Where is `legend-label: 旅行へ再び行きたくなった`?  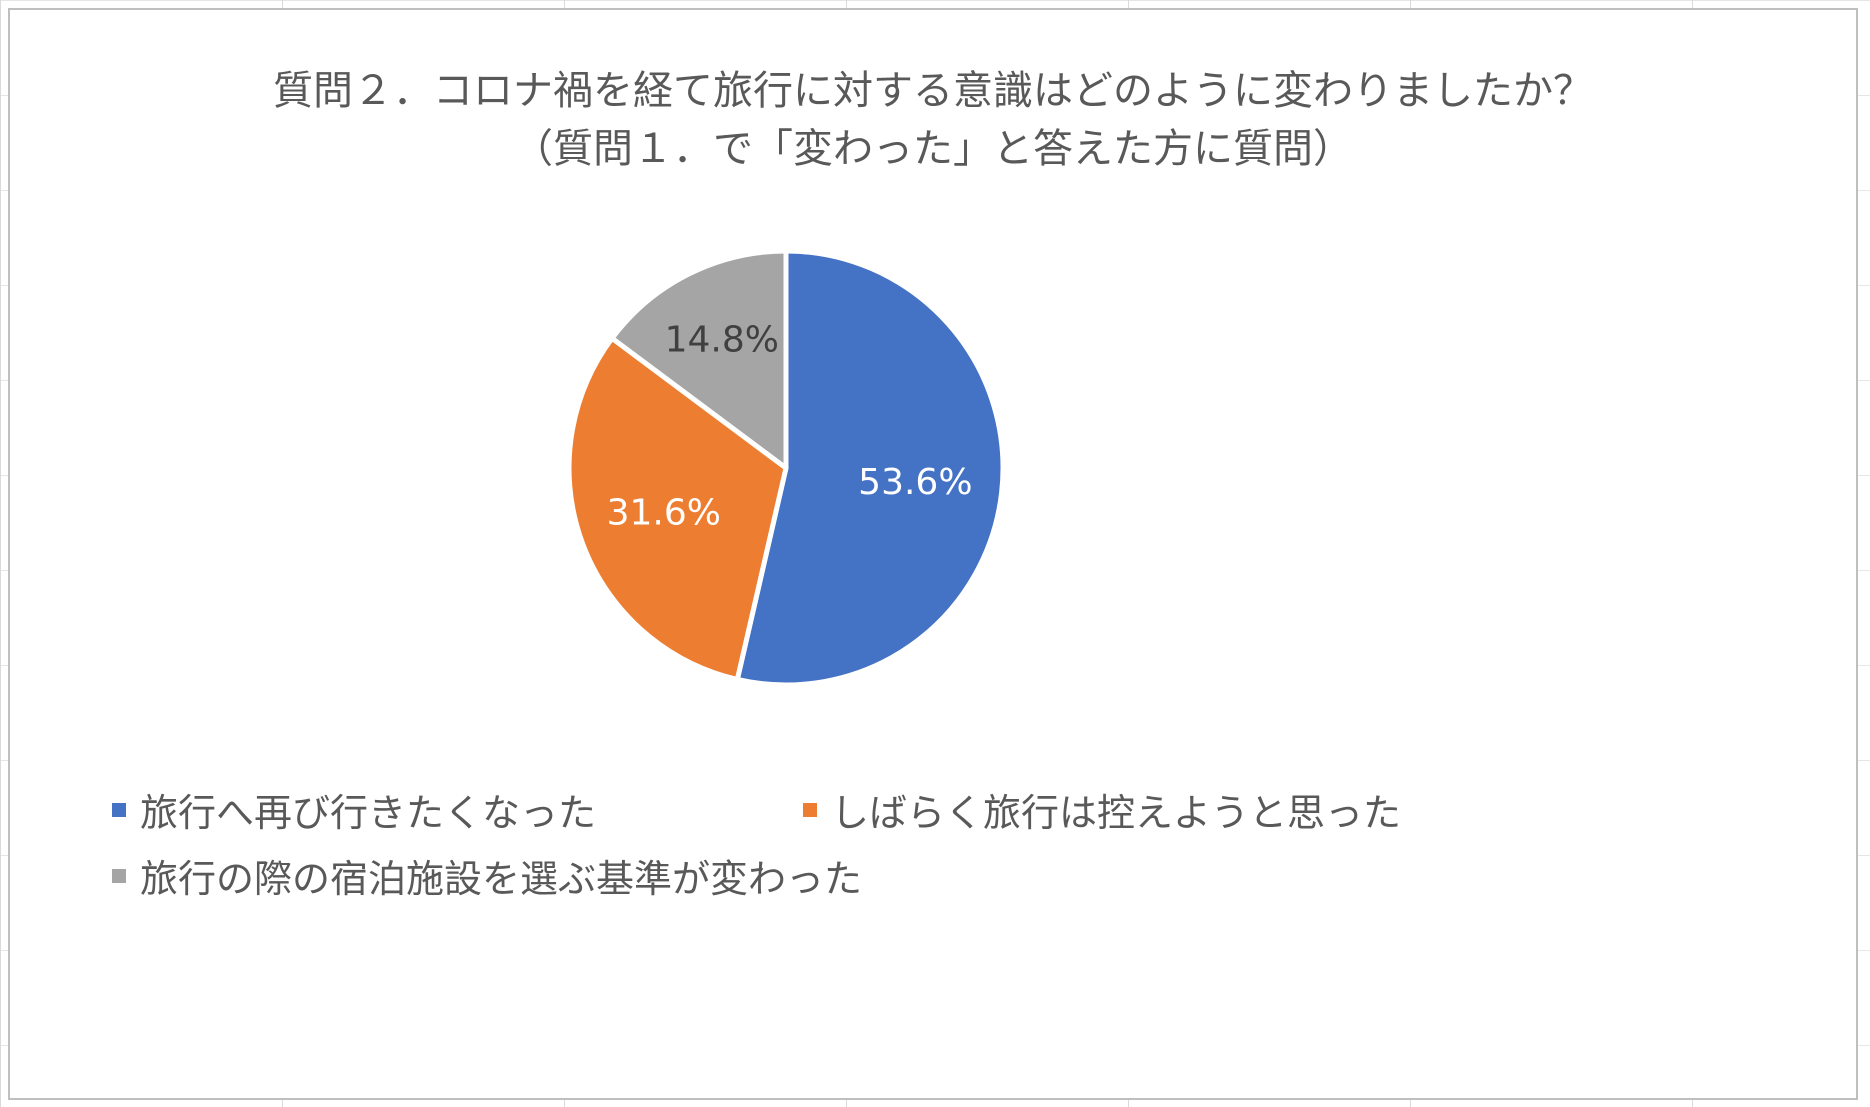
legend-label: 旅行へ再び行きたくなった is located at coordinates (368, 813).